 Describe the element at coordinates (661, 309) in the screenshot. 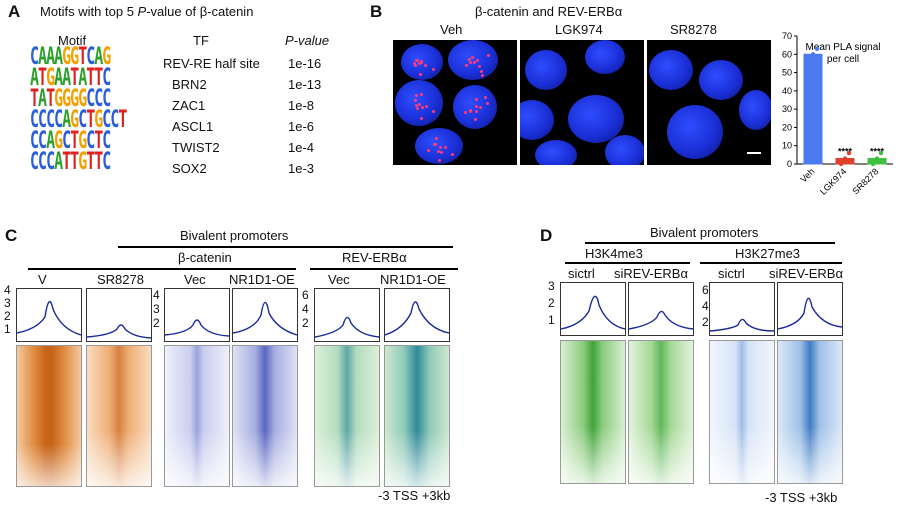

I see `profile-d-sirev1` at that location.